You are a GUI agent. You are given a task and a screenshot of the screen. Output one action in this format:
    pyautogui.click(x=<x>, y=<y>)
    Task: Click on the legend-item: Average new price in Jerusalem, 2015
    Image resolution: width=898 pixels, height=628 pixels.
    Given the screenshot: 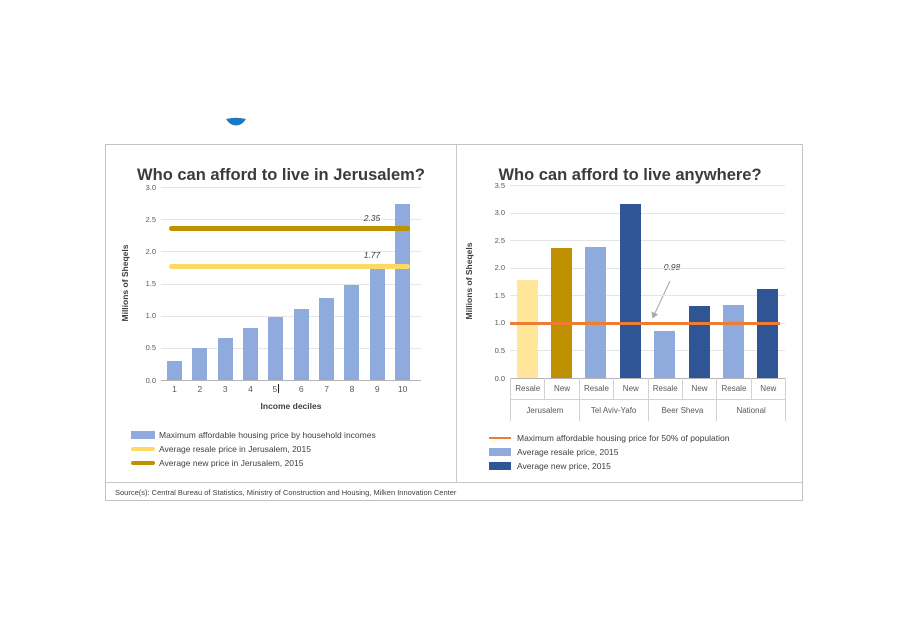 What is the action you would take?
    pyautogui.click(x=286, y=463)
    